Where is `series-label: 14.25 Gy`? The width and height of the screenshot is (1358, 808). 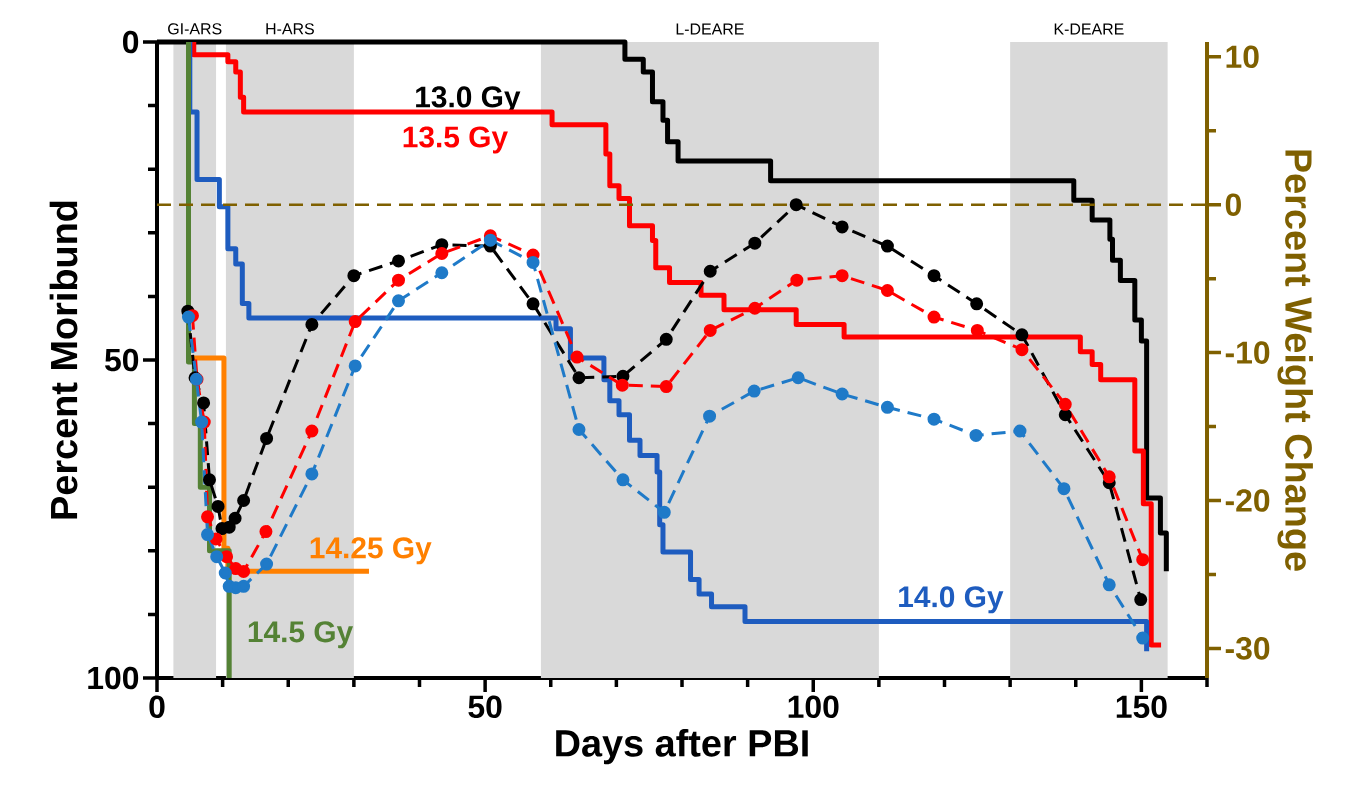 series-label: 14.25 Gy is located at coordinates (371, 551).